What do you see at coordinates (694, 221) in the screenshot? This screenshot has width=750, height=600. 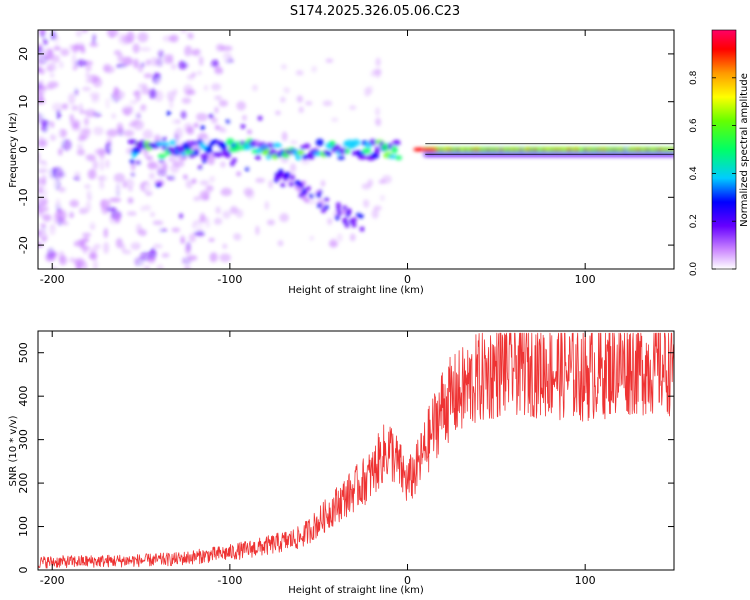 I see `colorbar-tick-label: 0.2` at bounding box center [694, 221].